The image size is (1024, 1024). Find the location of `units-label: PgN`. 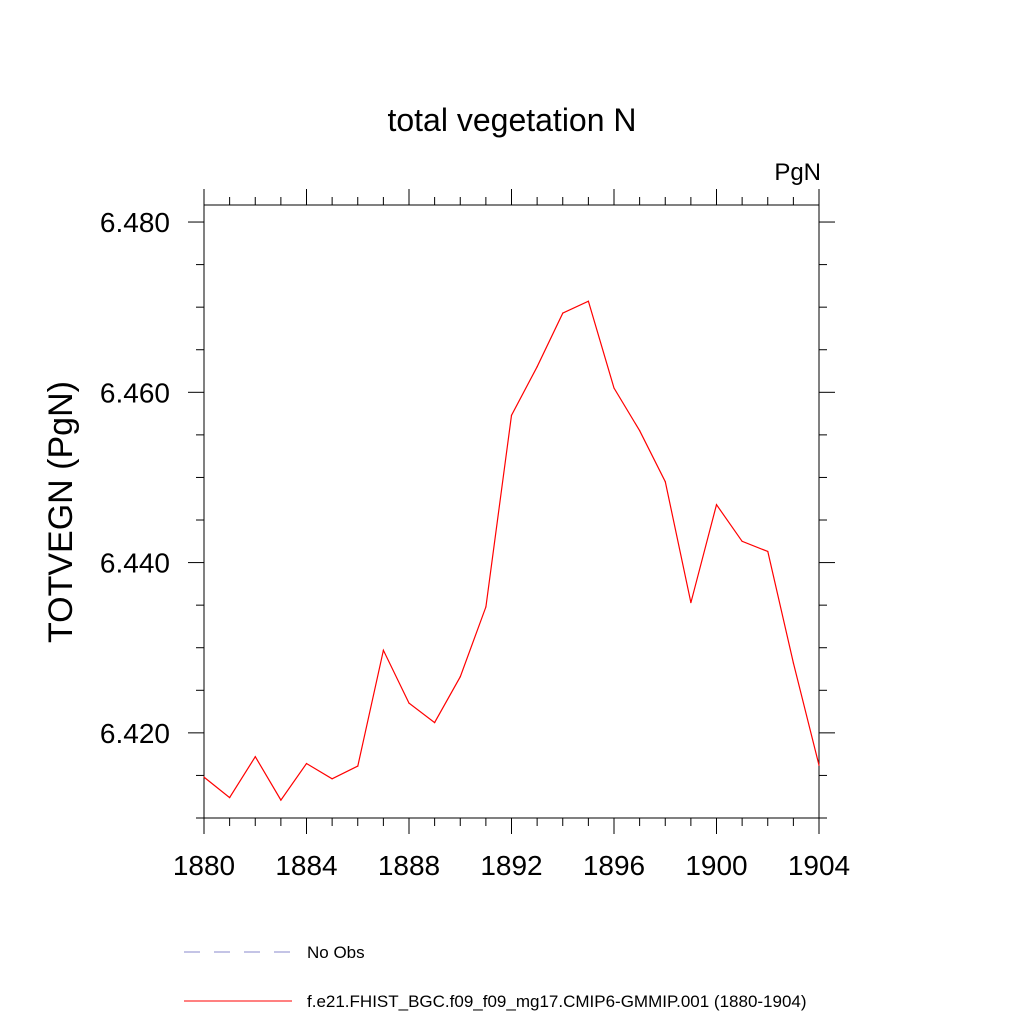

units-label: PgN is located at coordinates (797, 172).